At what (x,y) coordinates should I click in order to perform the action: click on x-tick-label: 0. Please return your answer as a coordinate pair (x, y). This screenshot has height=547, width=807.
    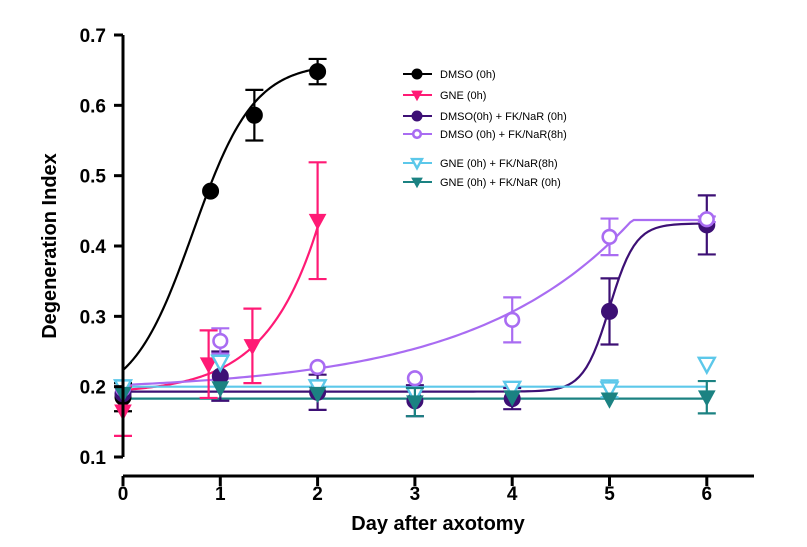
    Looking at the image, I should click on (123, 494).